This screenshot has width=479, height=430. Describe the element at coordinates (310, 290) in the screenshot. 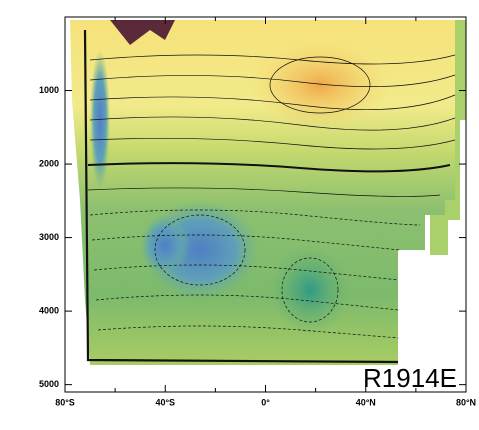

I see `teal-core` at that location.